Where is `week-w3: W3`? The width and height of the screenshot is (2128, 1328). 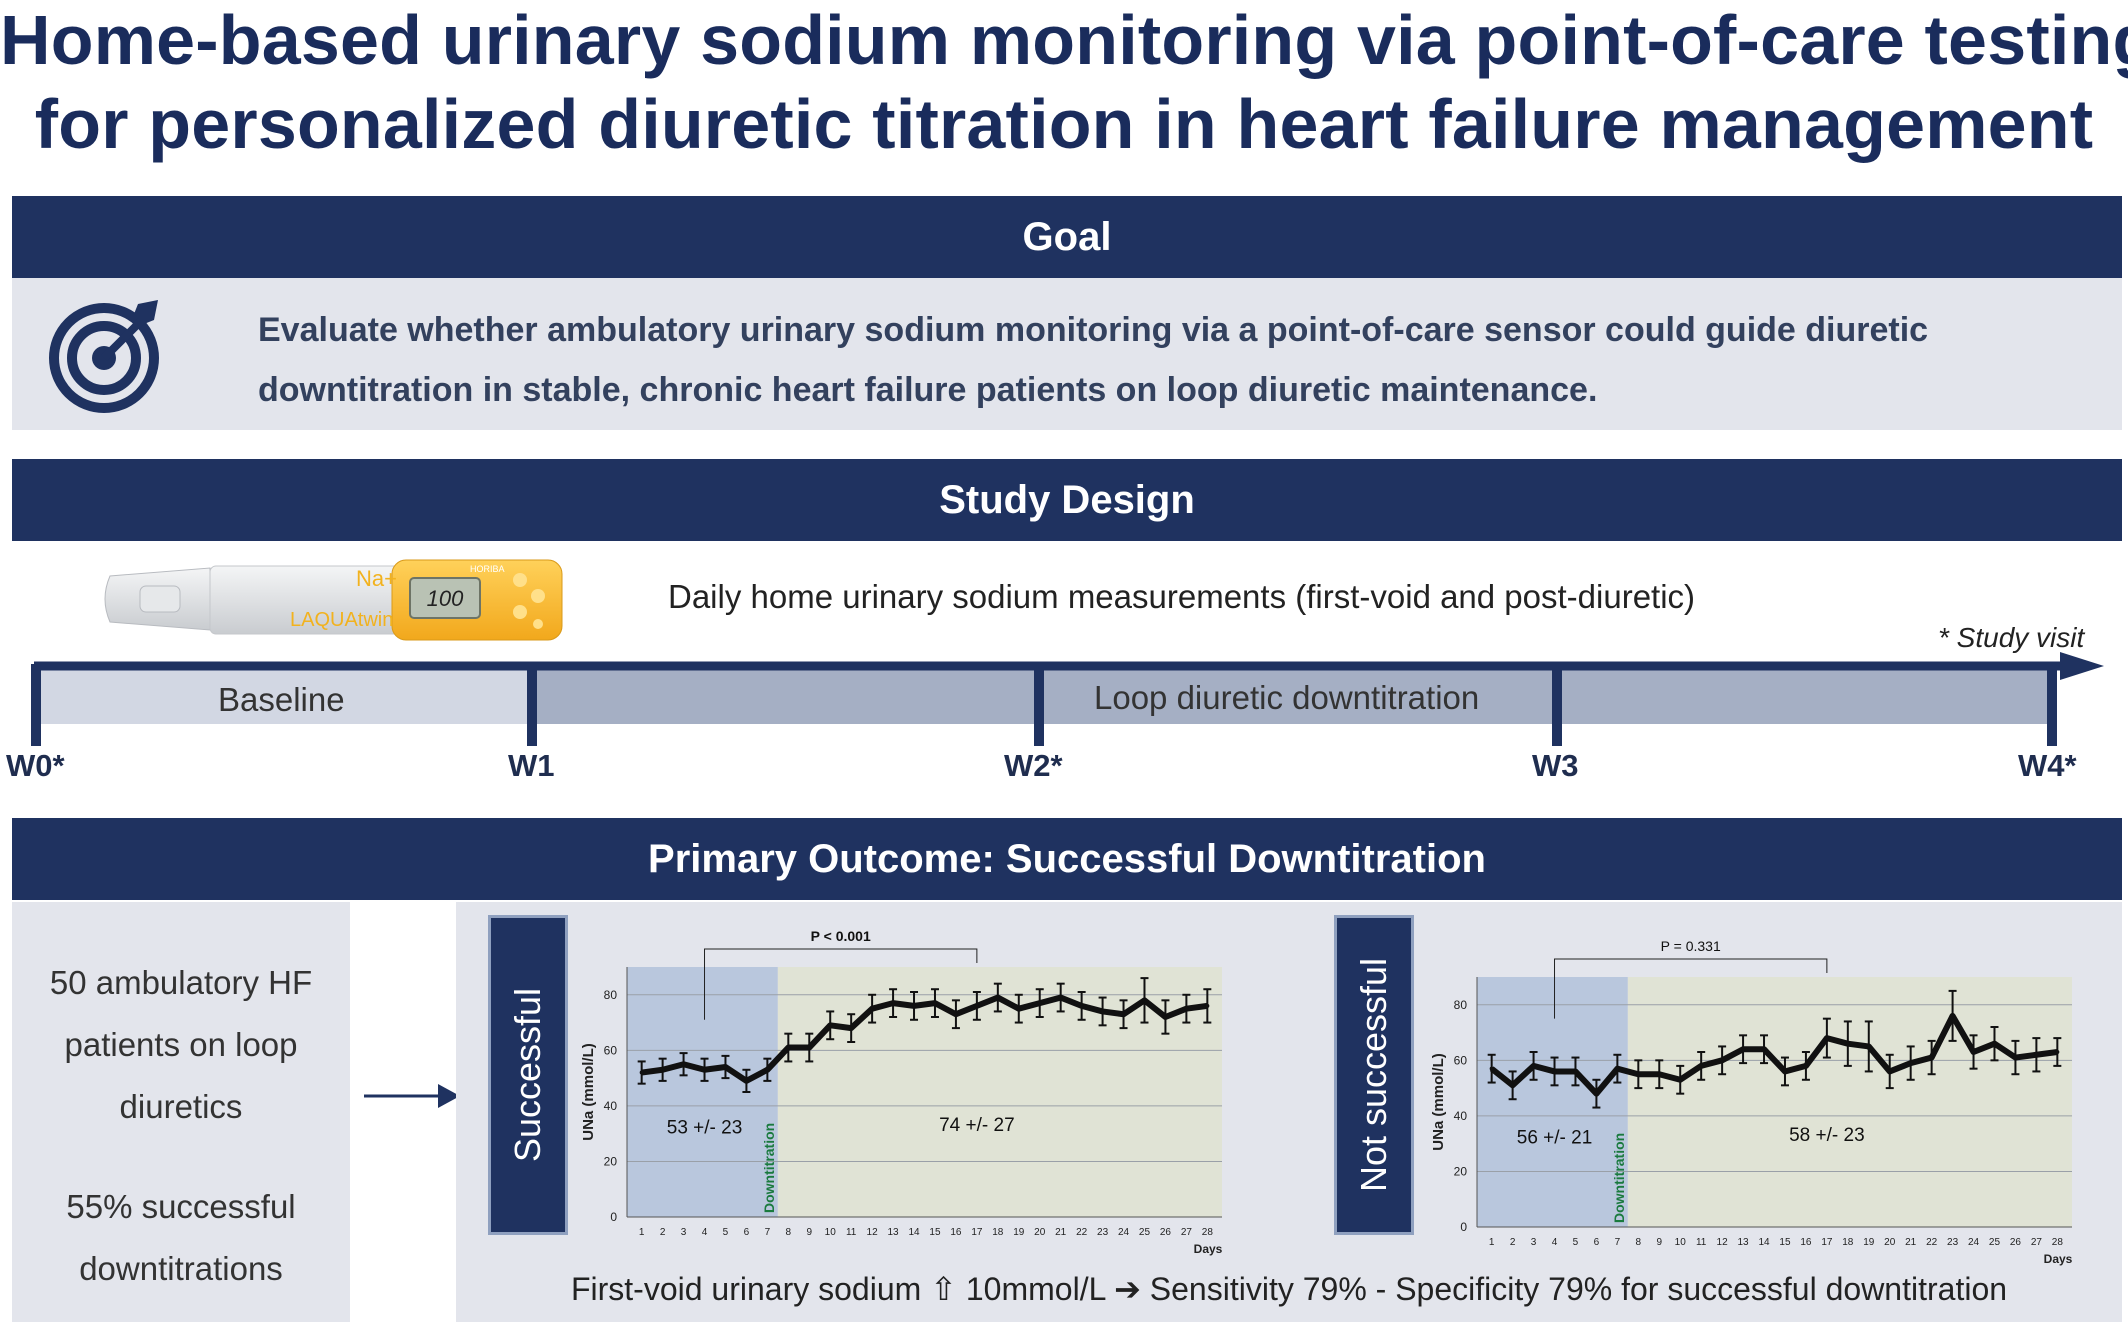 week-w3: W3 is located at coordinates (1555, 765).